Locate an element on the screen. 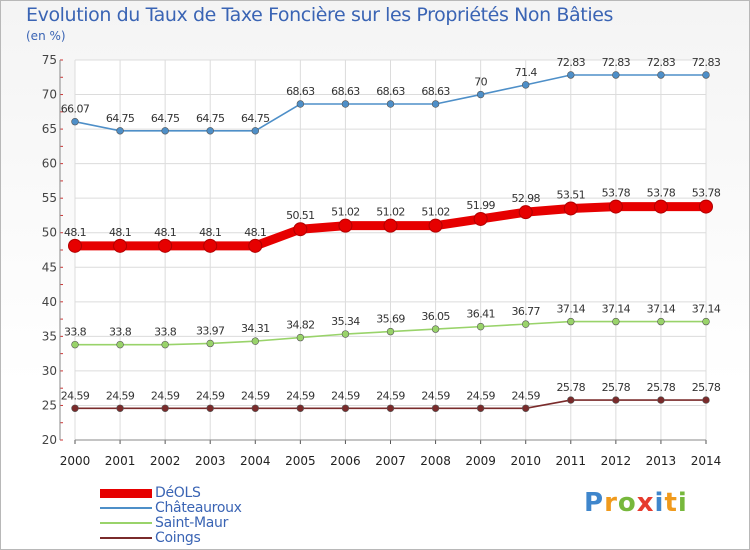 This screenshot has width=750, height=550. x-tick-label: 2007 is located at coordinates (390, 461).